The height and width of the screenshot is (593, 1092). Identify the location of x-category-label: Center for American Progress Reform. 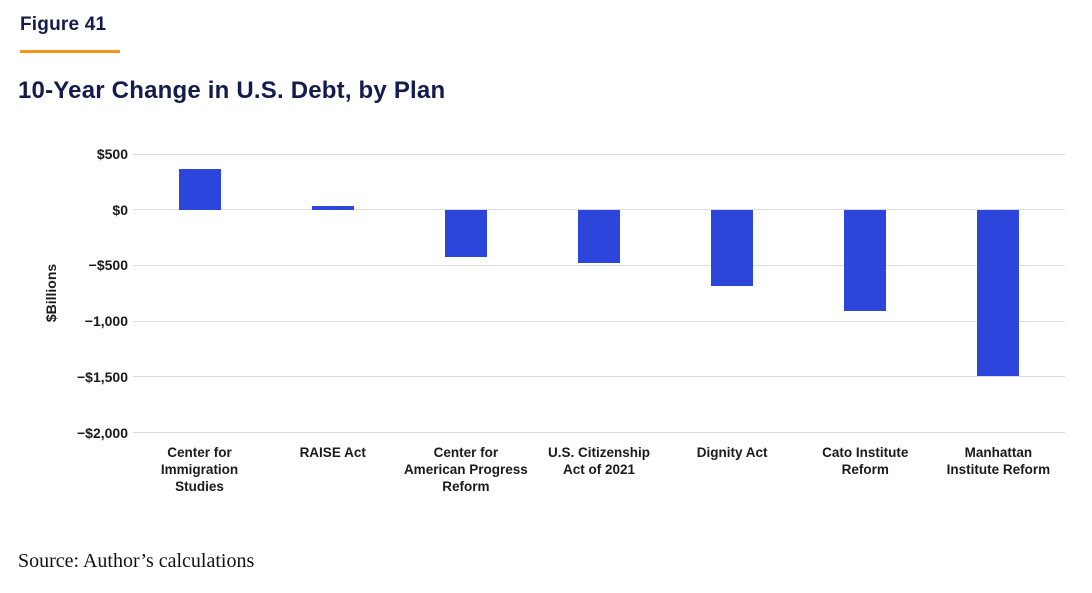
(465, 469).